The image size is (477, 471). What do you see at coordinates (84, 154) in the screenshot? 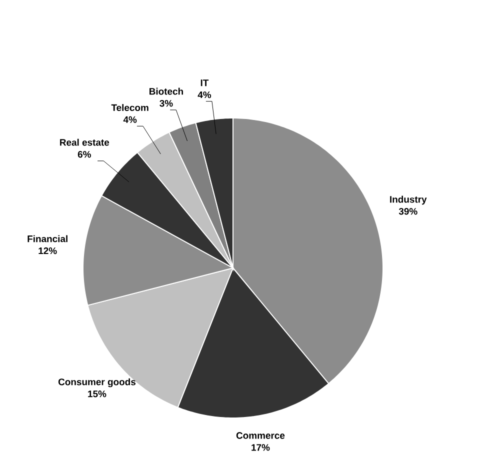
I see `data-label: 6%` at bounding box center [84, 154].